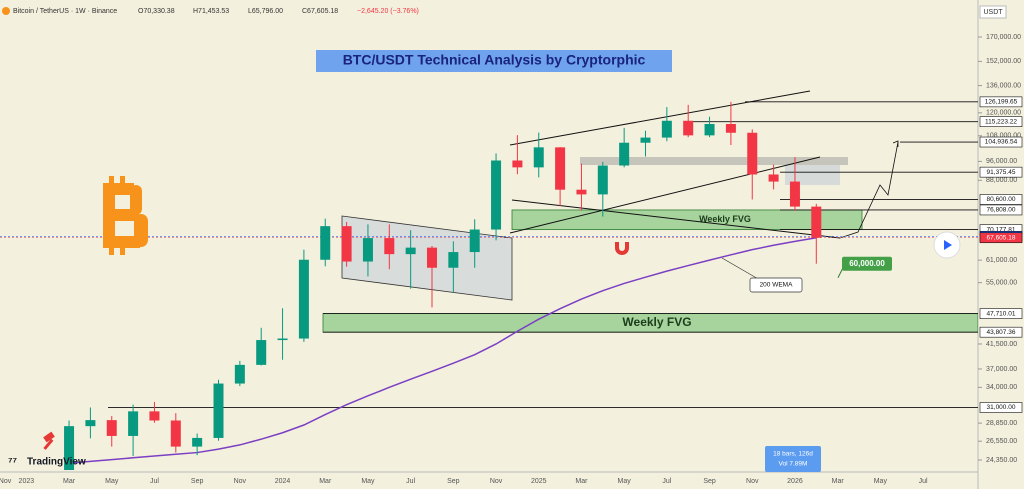 This screenshot has height=489, width=1024. I want to click on y-tick-label: 170,000.00, so click(1003, 37).